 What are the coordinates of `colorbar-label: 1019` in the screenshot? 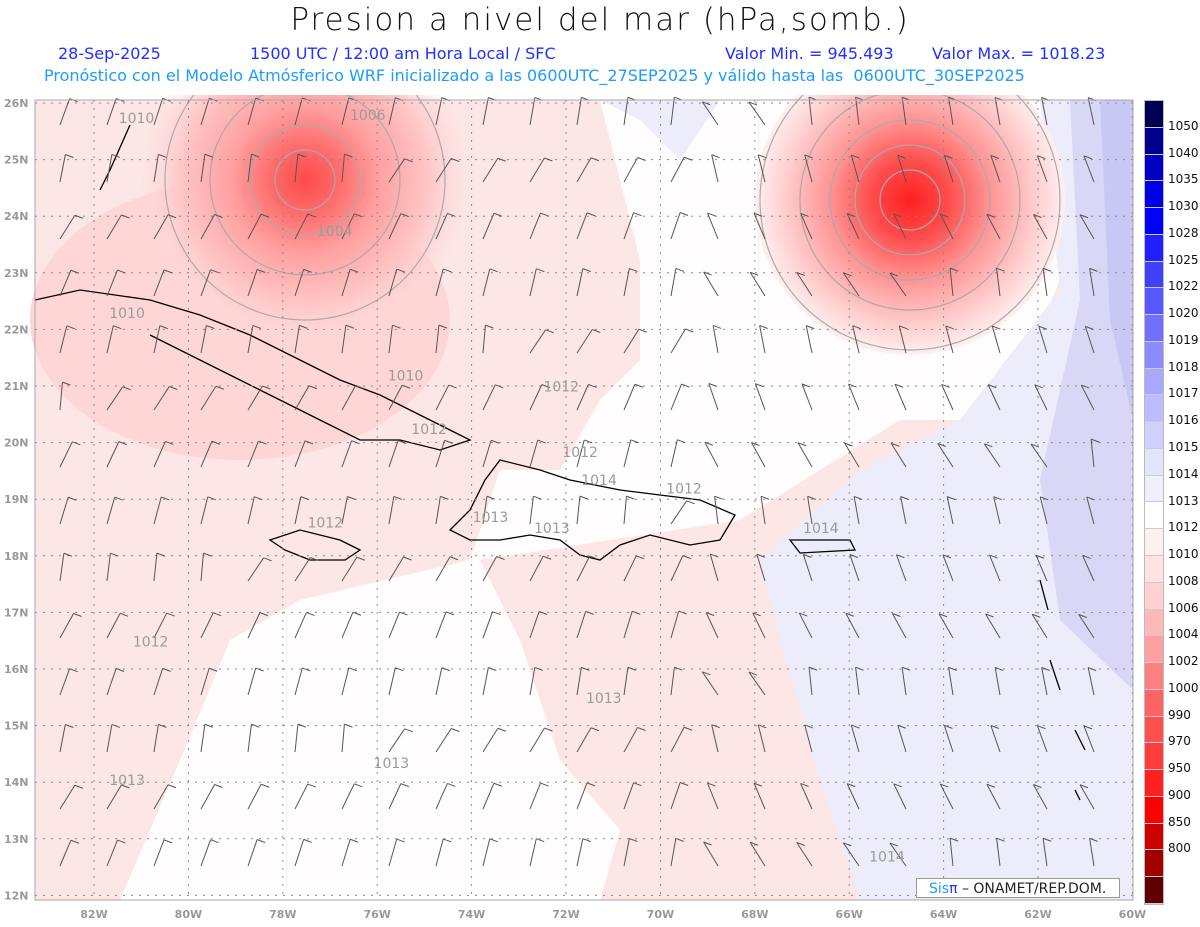 It's located at (1183, 339).